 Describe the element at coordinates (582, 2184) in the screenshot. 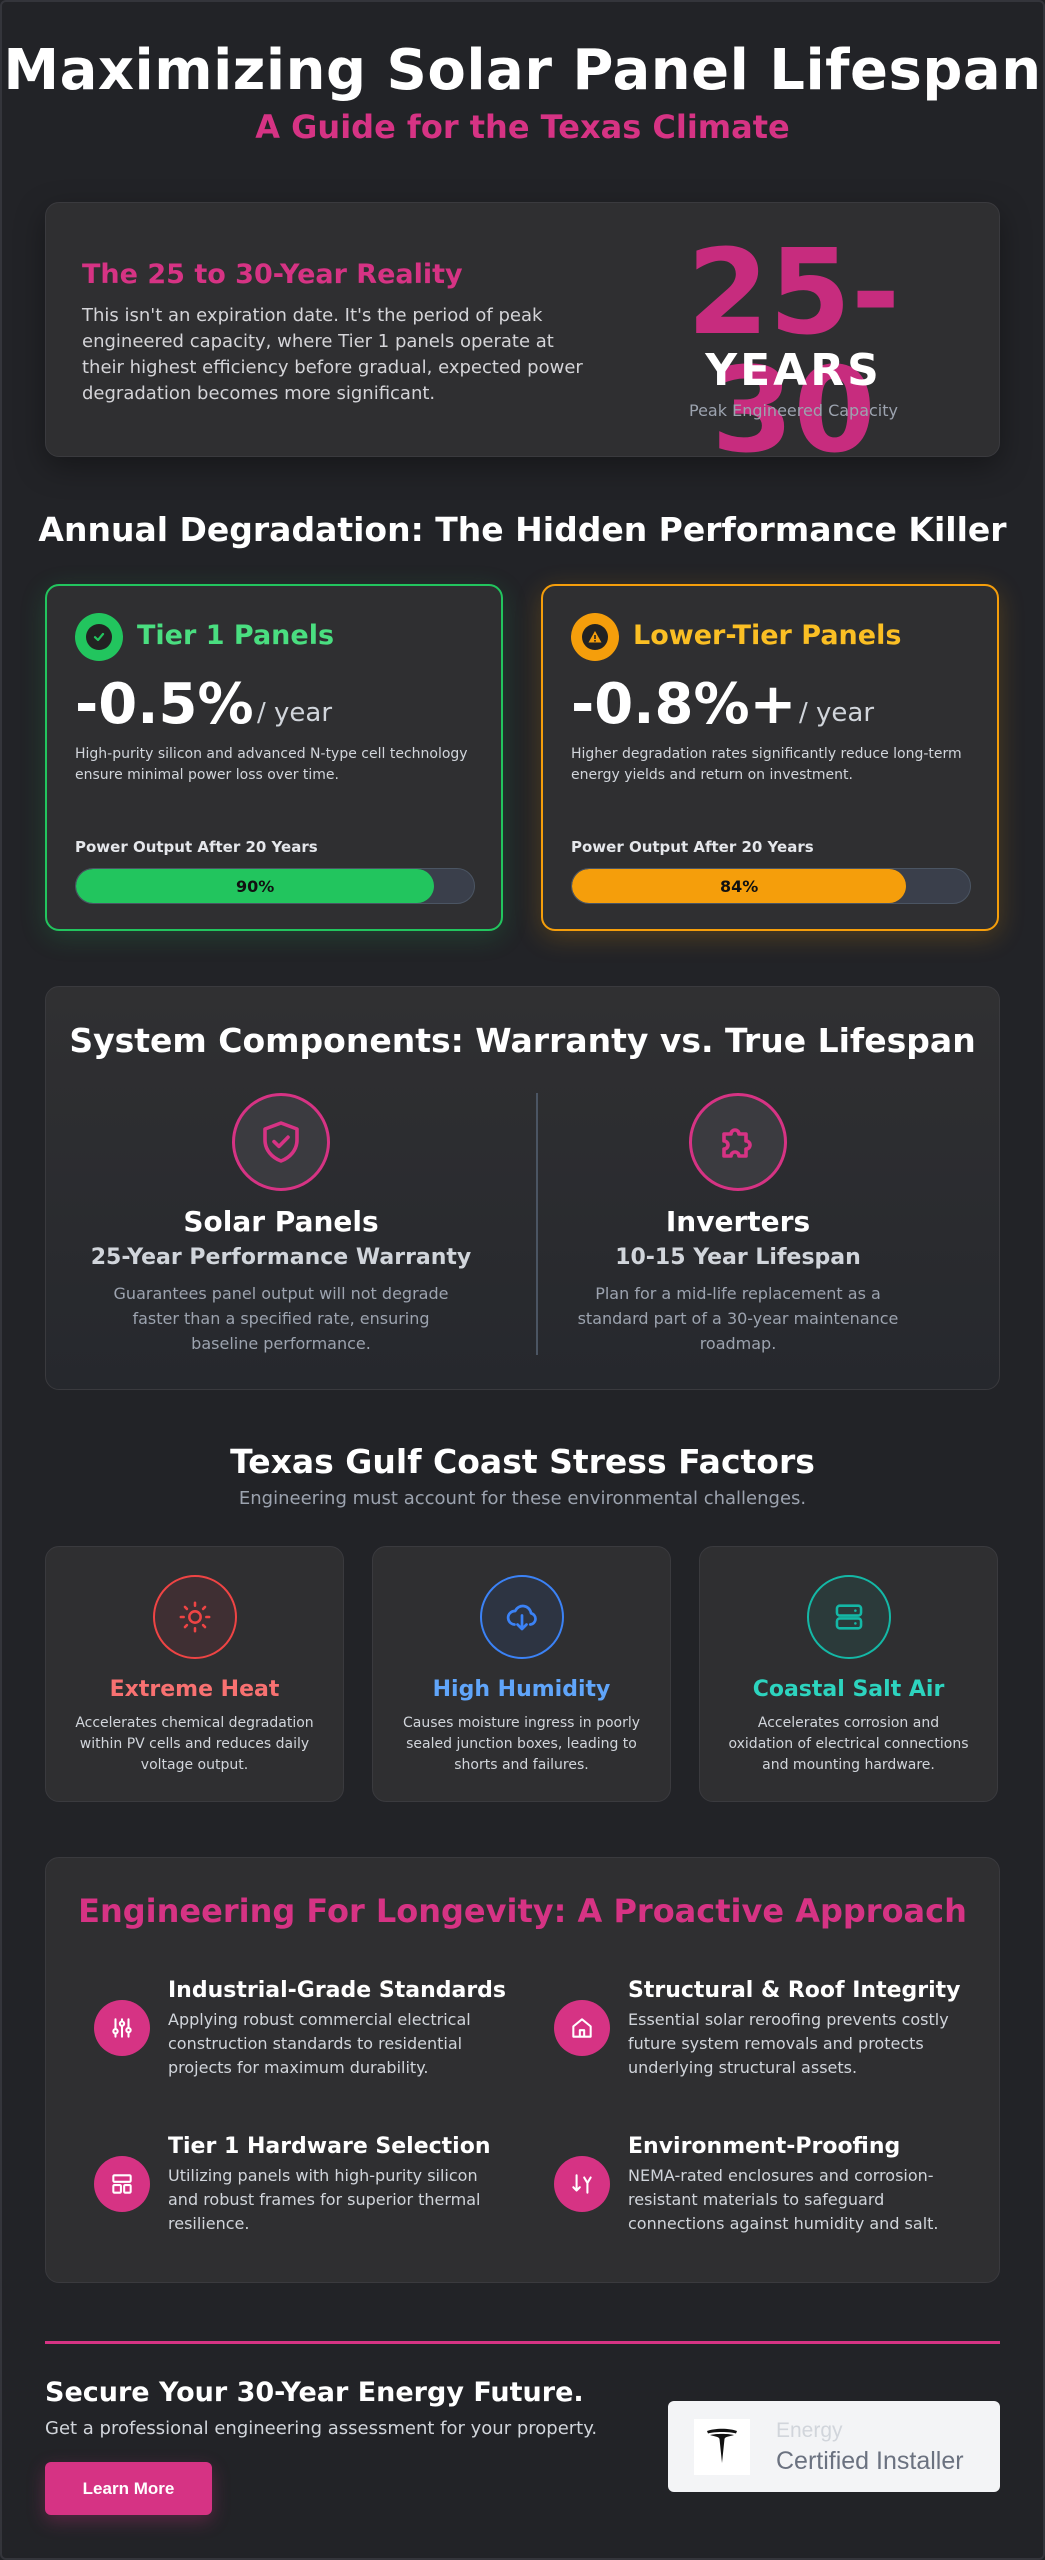

I see `split-arrows-icon` at that location.